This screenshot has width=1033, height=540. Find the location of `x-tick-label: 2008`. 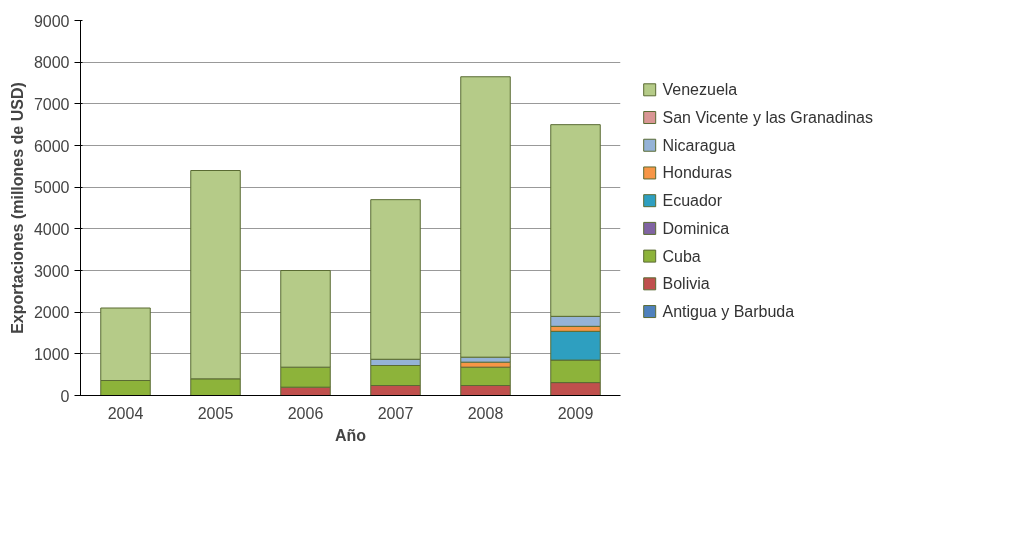

x-tick-label: 2008 is located at coordinates (485, 413).